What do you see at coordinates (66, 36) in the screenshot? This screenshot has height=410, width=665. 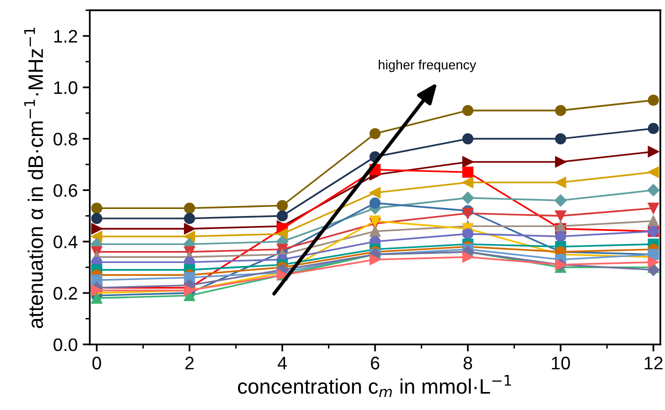 I see `y-tick-label: 1.2` at bounding box center [66, 36].